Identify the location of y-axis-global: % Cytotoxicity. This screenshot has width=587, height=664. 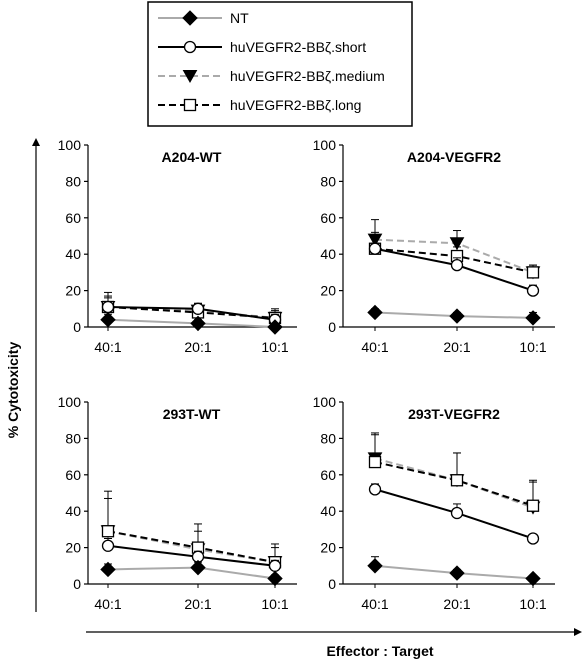
(22, 375).